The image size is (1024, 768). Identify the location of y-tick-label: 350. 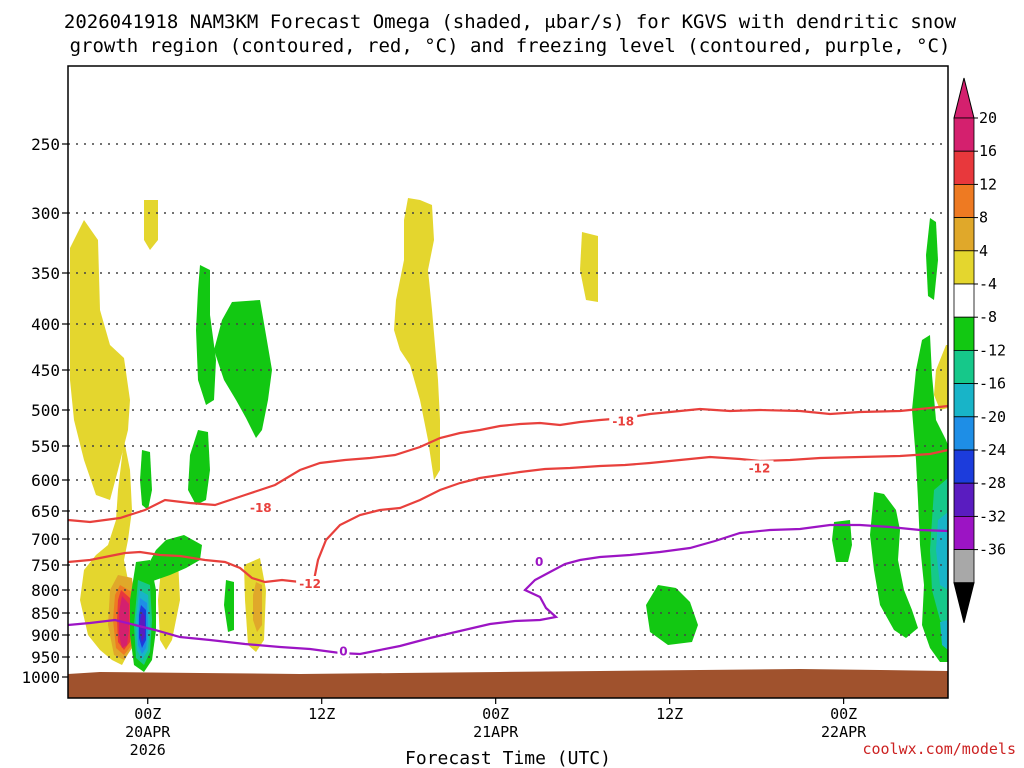
(45, 273).